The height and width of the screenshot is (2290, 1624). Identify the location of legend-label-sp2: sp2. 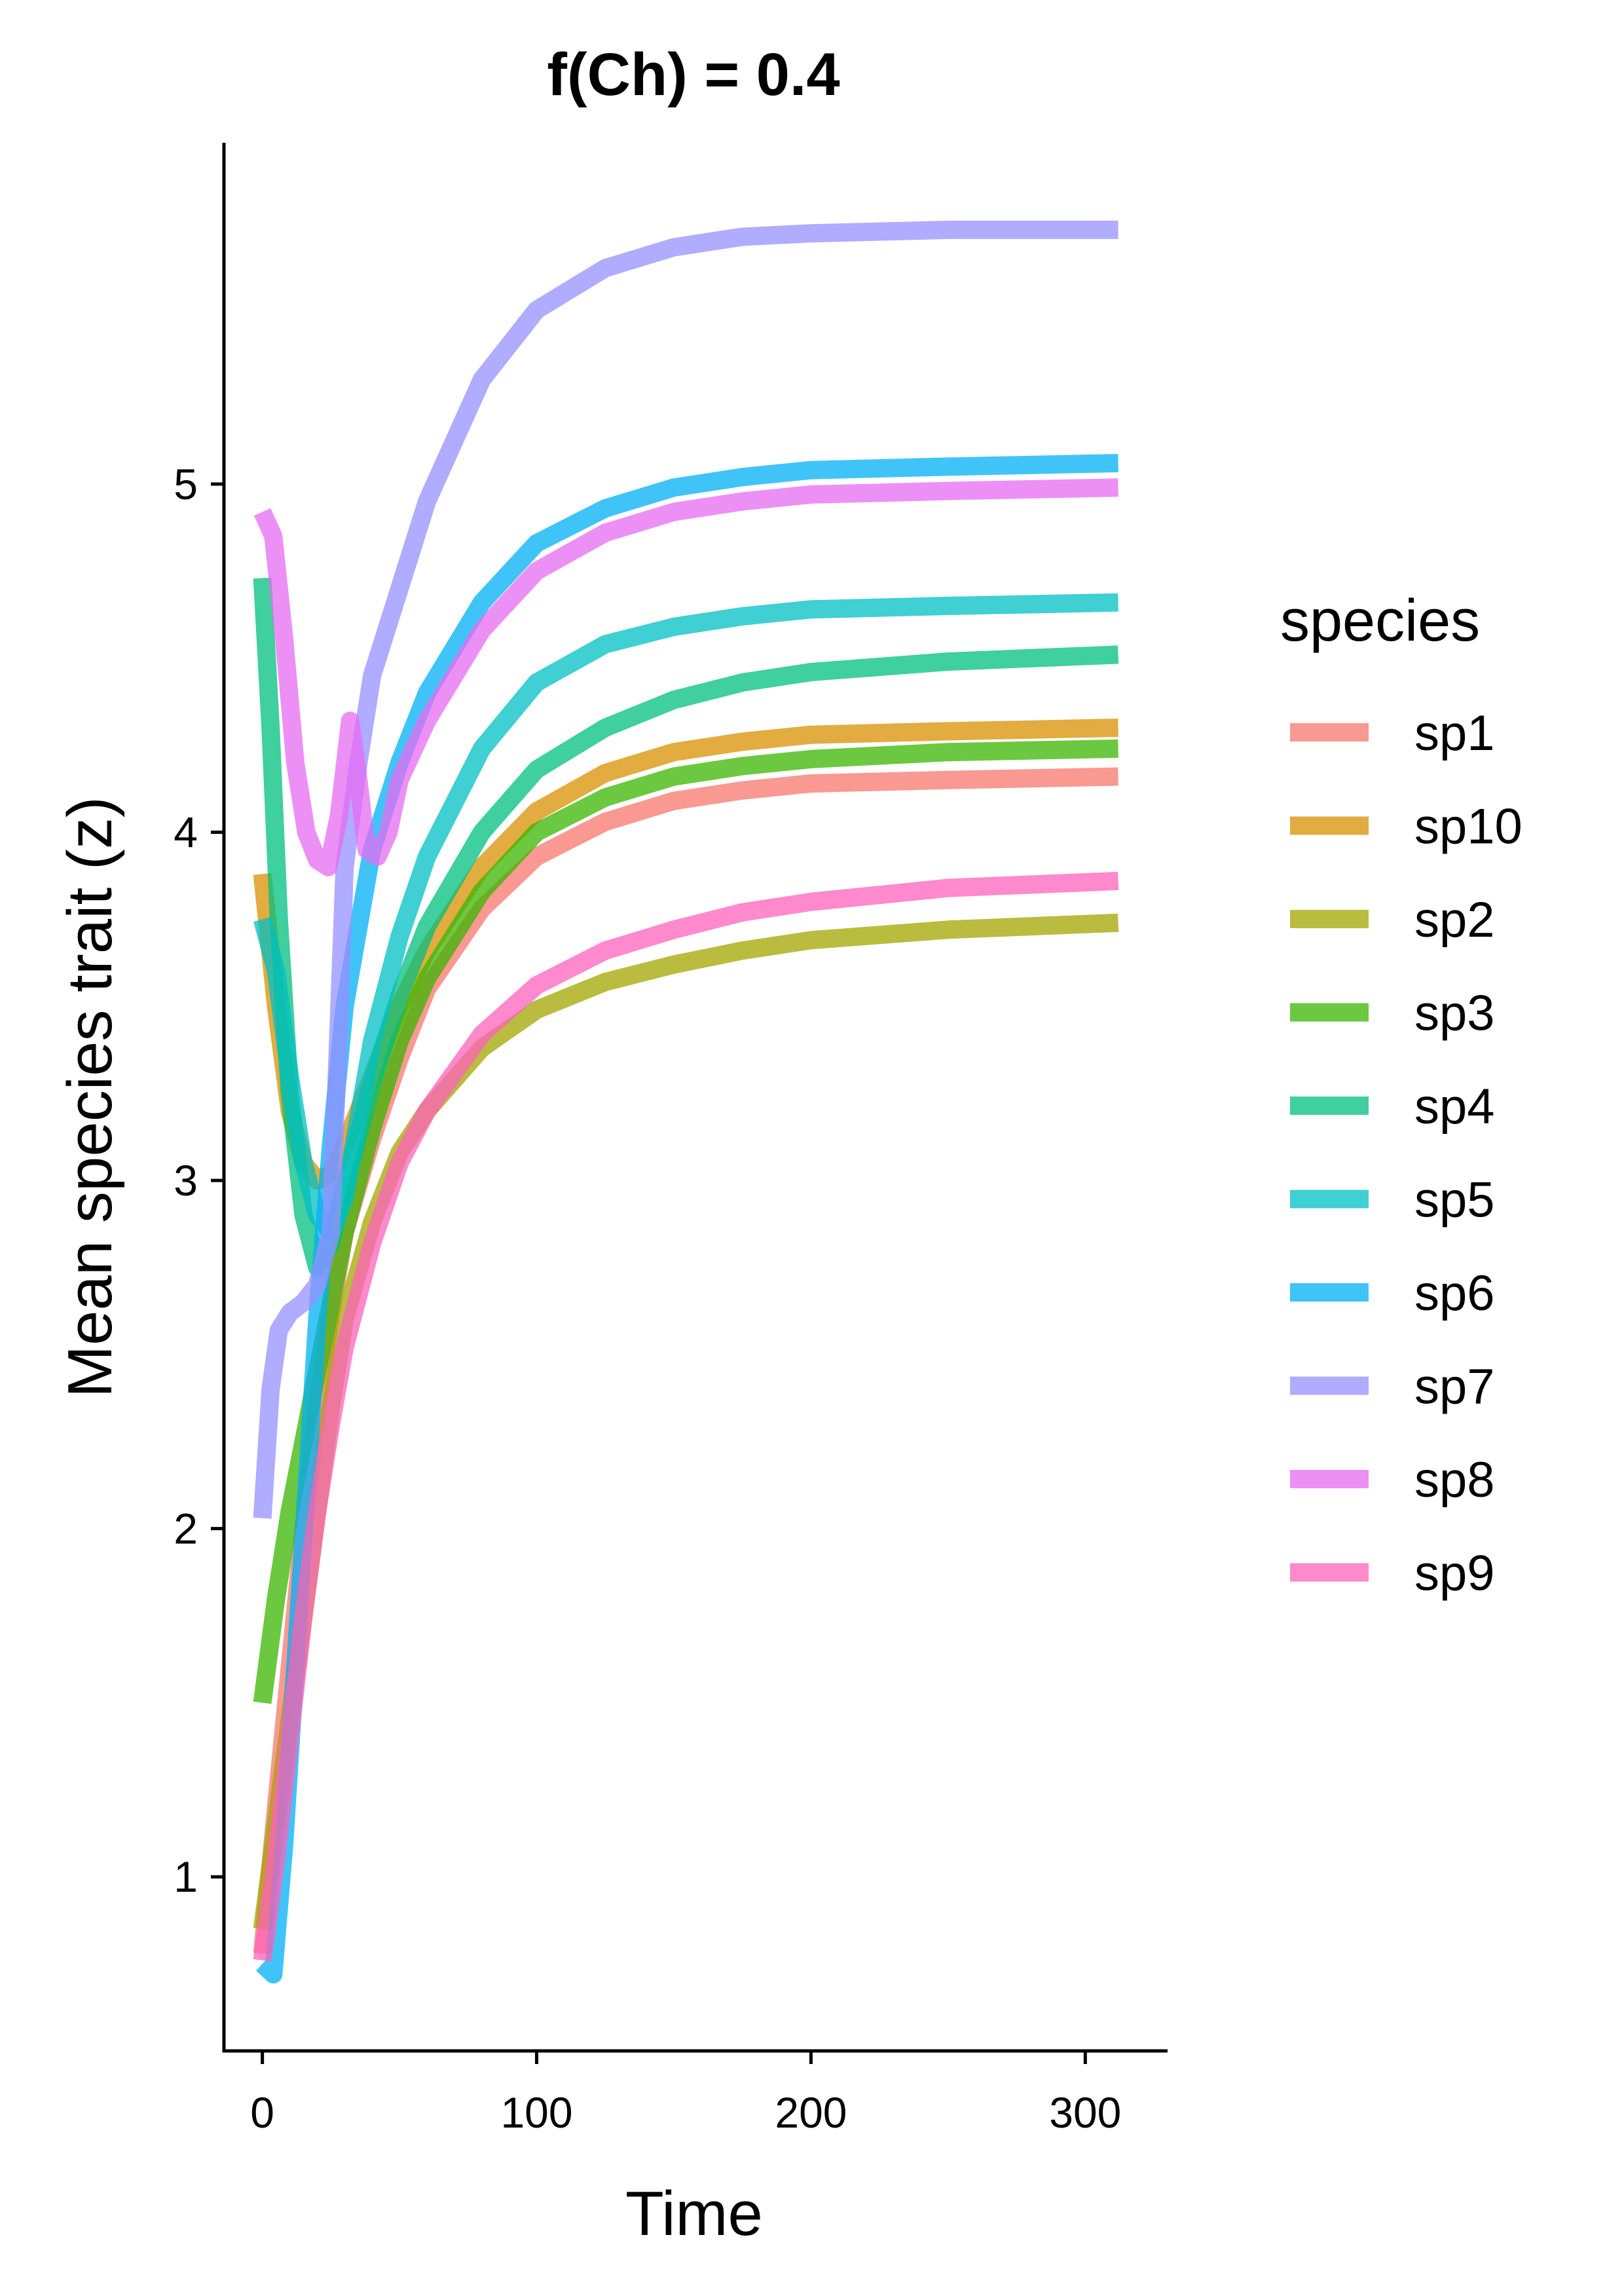
(1454, 920).